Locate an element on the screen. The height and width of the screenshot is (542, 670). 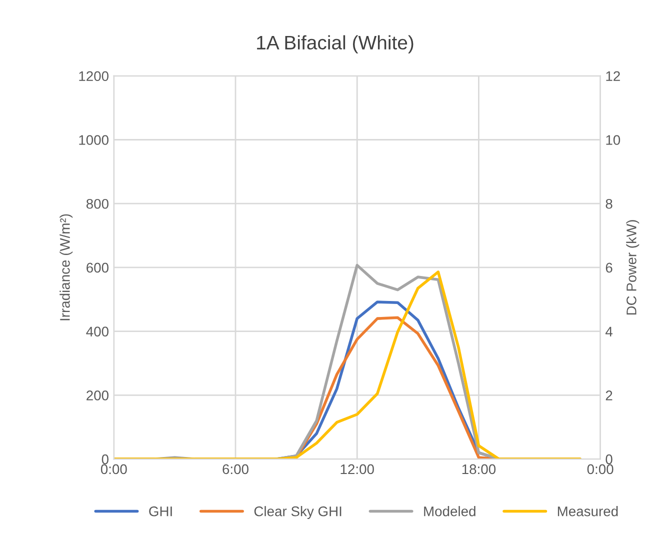
legend-label: GHI is located at coordinates (160, 511).